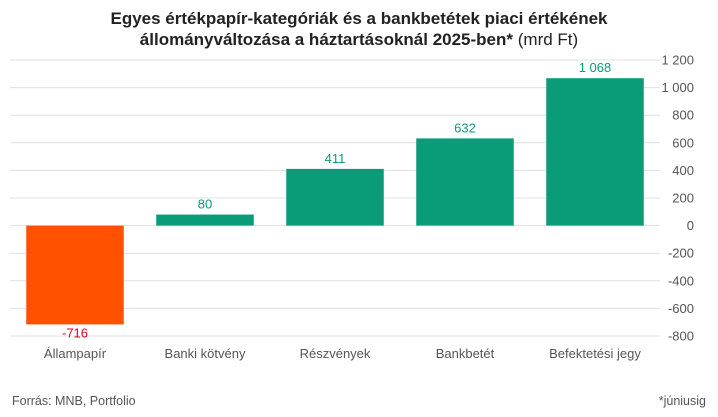 The width and height of the screenshot is (718, 417). I want to click on y-tick-label: -400, so click(681, 280).